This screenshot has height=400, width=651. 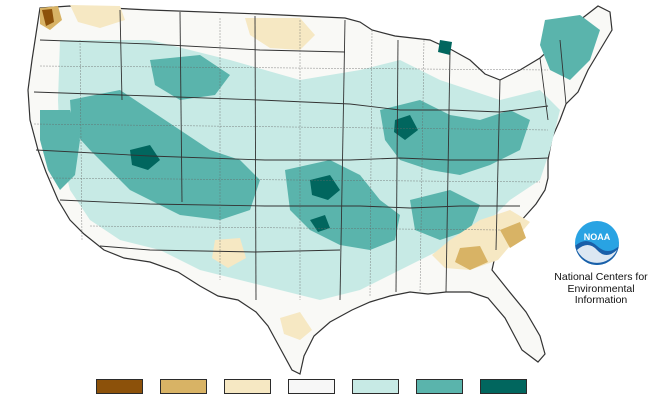 I want to click on agency-name-line-2: Environmental, so click(x=601, y=288).